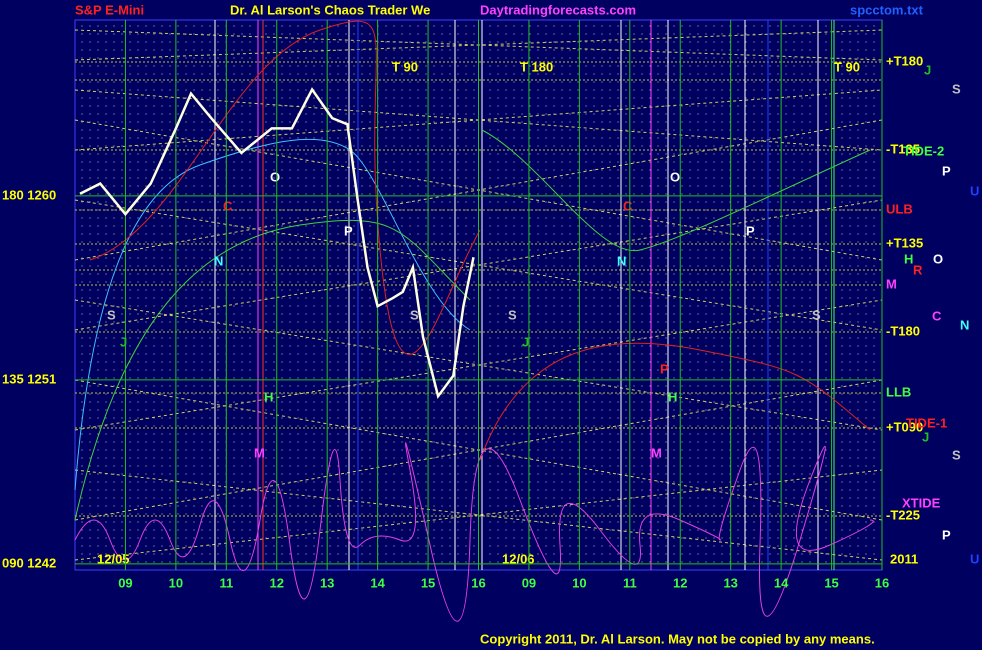 The height and width of the screenshot is (650, 982). I want to click on site: Daytradingforecasts.com, so click(558, 9).